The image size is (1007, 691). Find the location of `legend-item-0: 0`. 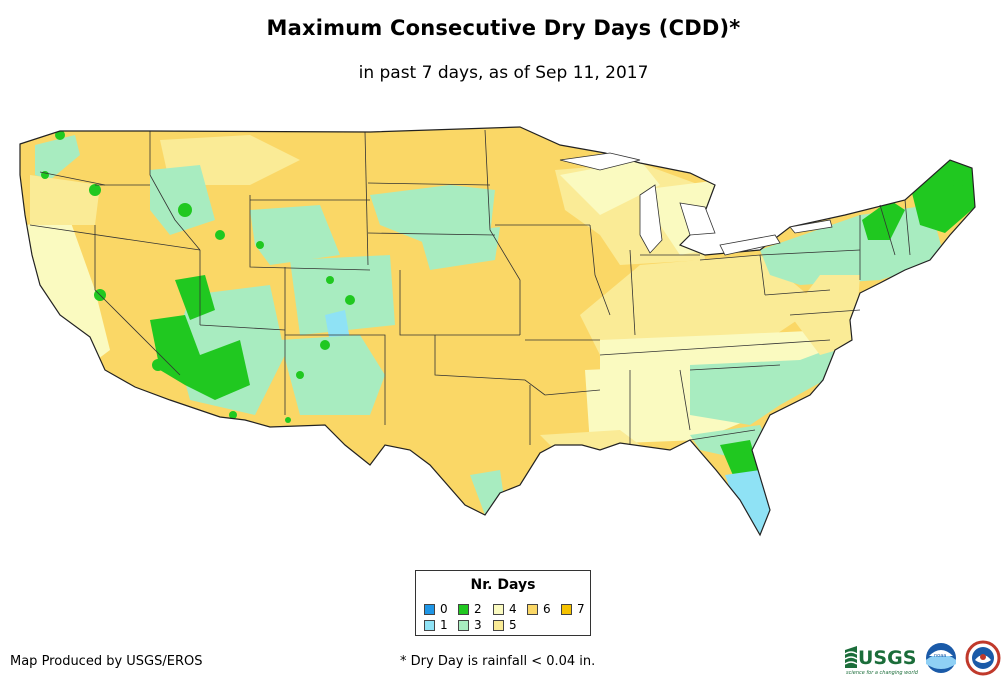

legend-item-0: 0 is located at coordinates (436, 609).